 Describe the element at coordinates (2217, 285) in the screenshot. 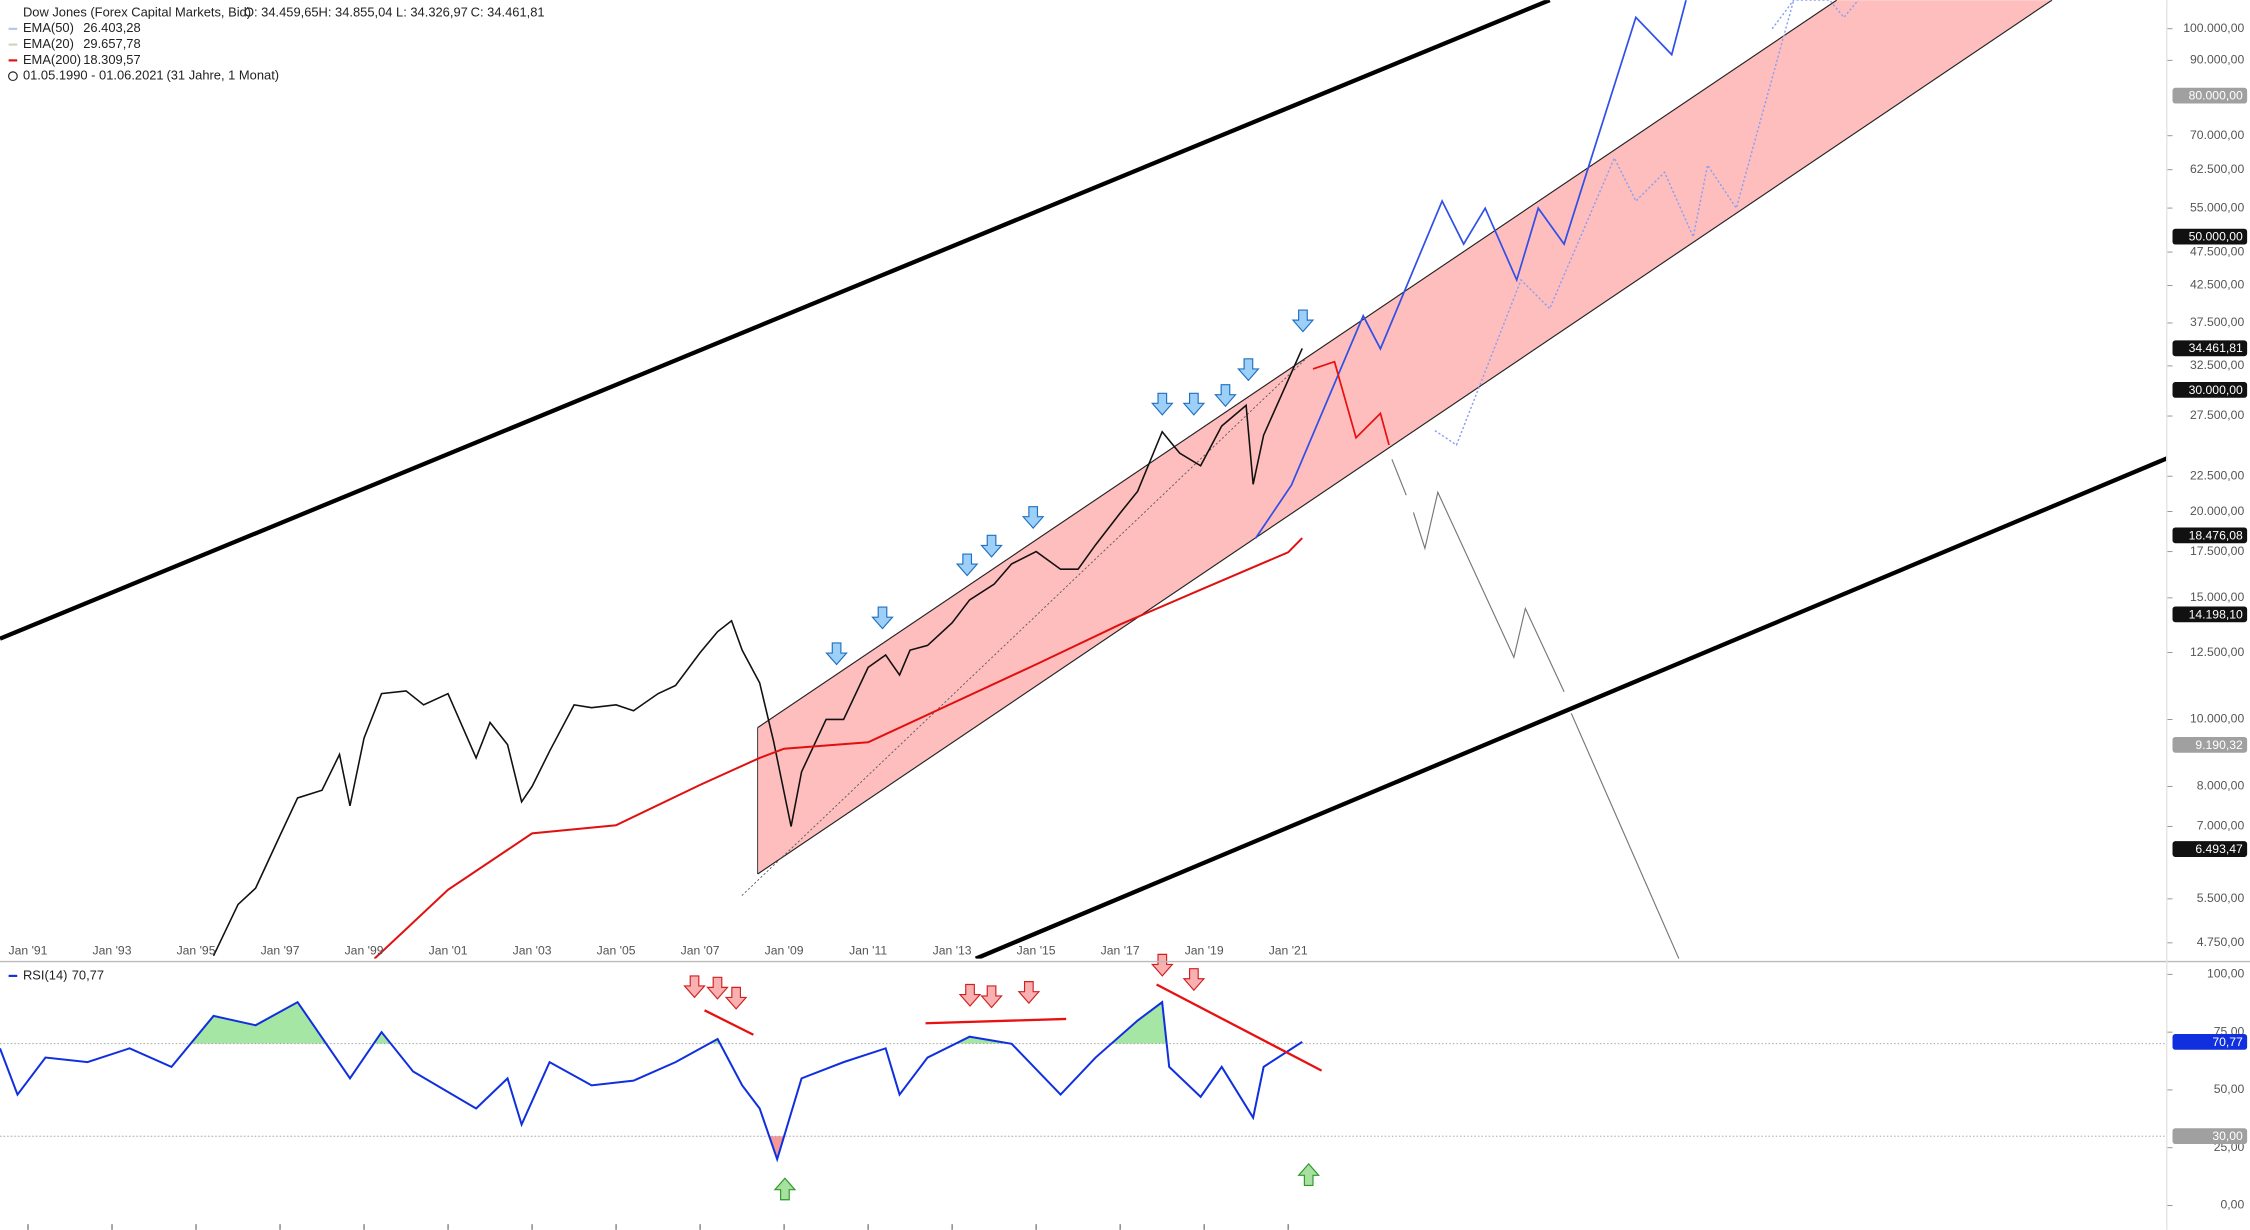

I see `y-tick-label: 42.500,00` at that location.